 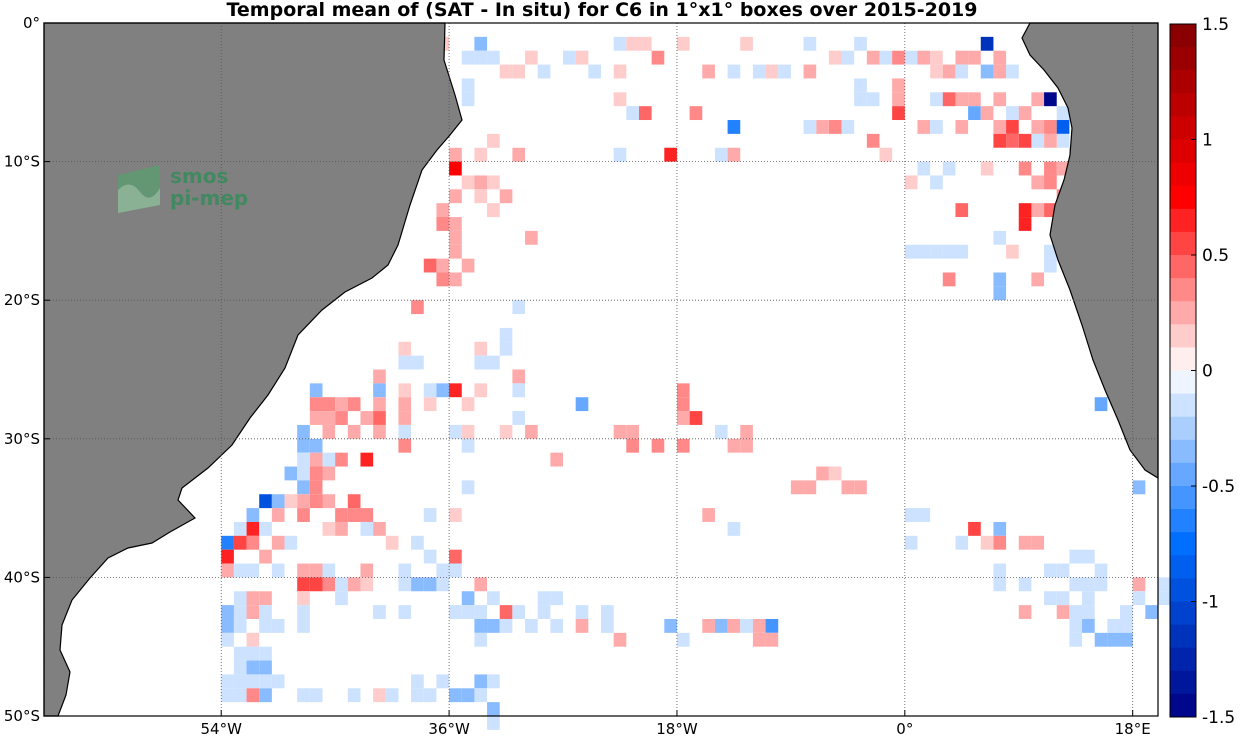 I want to click on x-axis-ticks: 54°W 36°W 18°W 0° 18°E, so click(x=676, y=724).